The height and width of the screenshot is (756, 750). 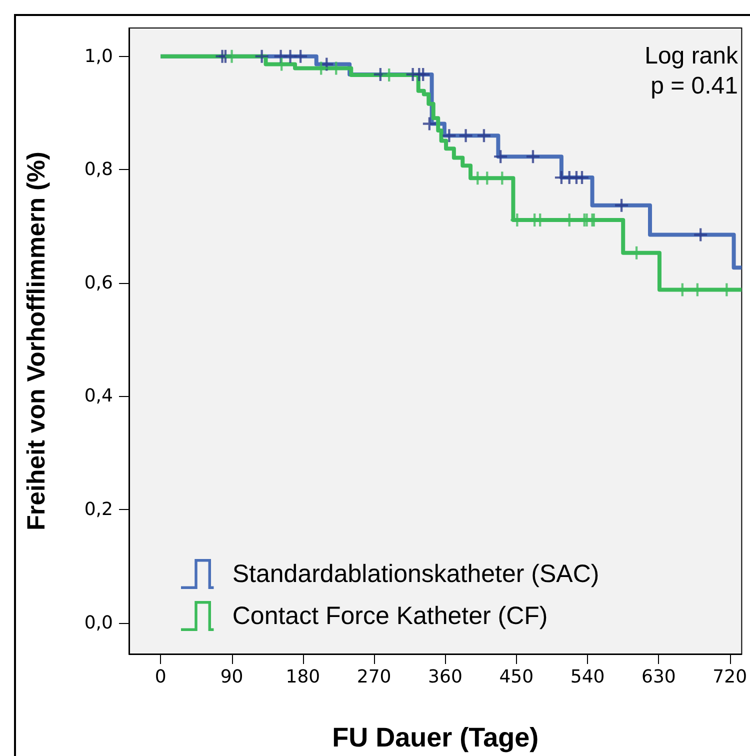 What do you see at coordinates (98, 169) in the screenshot?
I see `y-tick-label: 0,8` at bounding box center [98, 169].